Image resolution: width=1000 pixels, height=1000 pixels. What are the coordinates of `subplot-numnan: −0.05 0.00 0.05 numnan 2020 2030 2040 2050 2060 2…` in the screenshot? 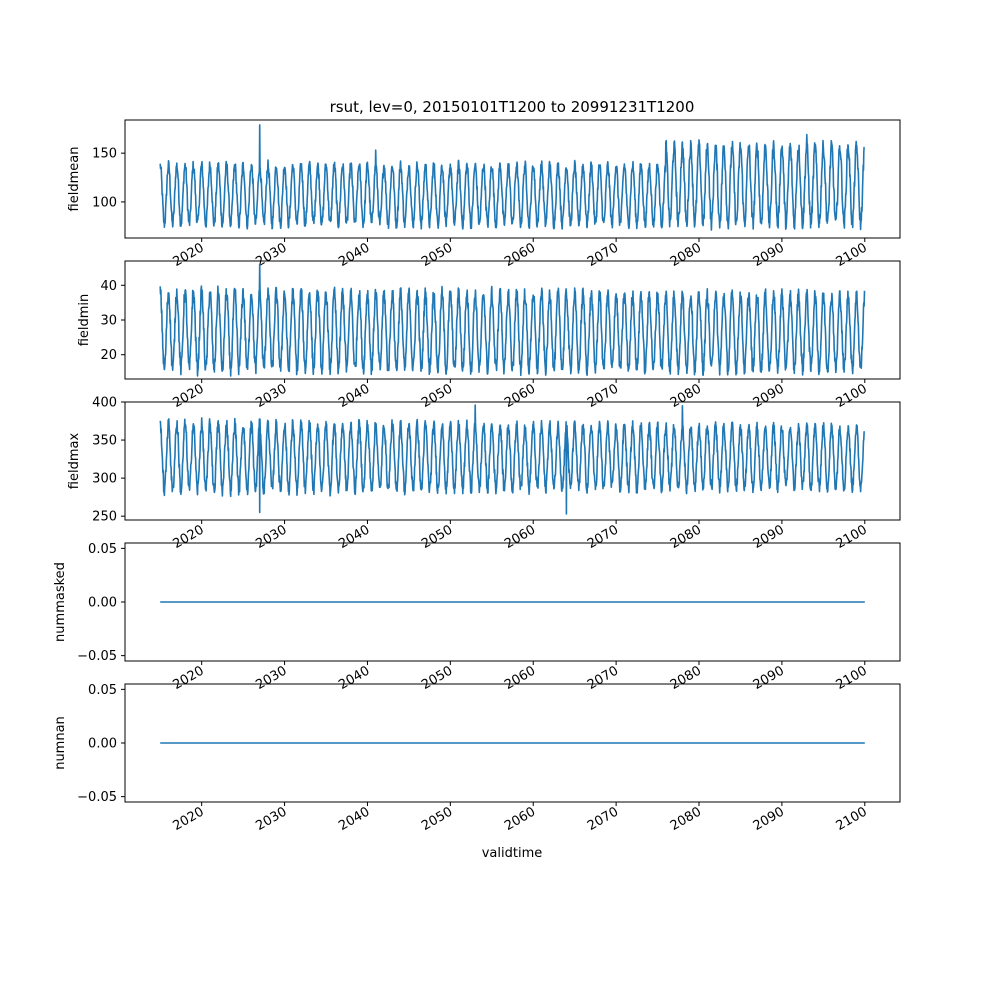 It's located at (477, 758).